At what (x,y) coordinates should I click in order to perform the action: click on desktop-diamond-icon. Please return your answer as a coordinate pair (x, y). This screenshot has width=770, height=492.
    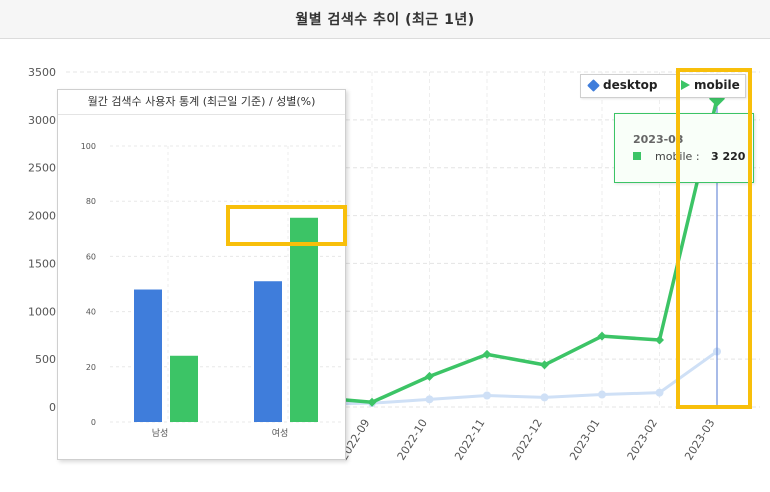
    Looking at the image, I should click on (593, 85).